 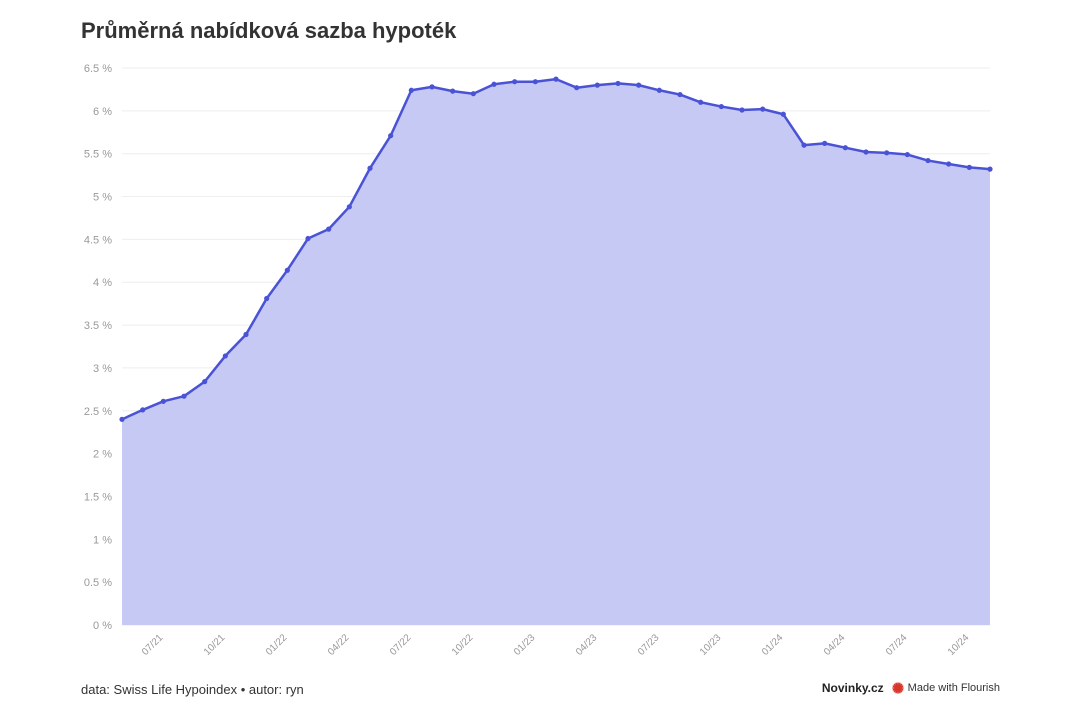 I want to click on x-tick-label: 10/22, so click(x=463, y=645).